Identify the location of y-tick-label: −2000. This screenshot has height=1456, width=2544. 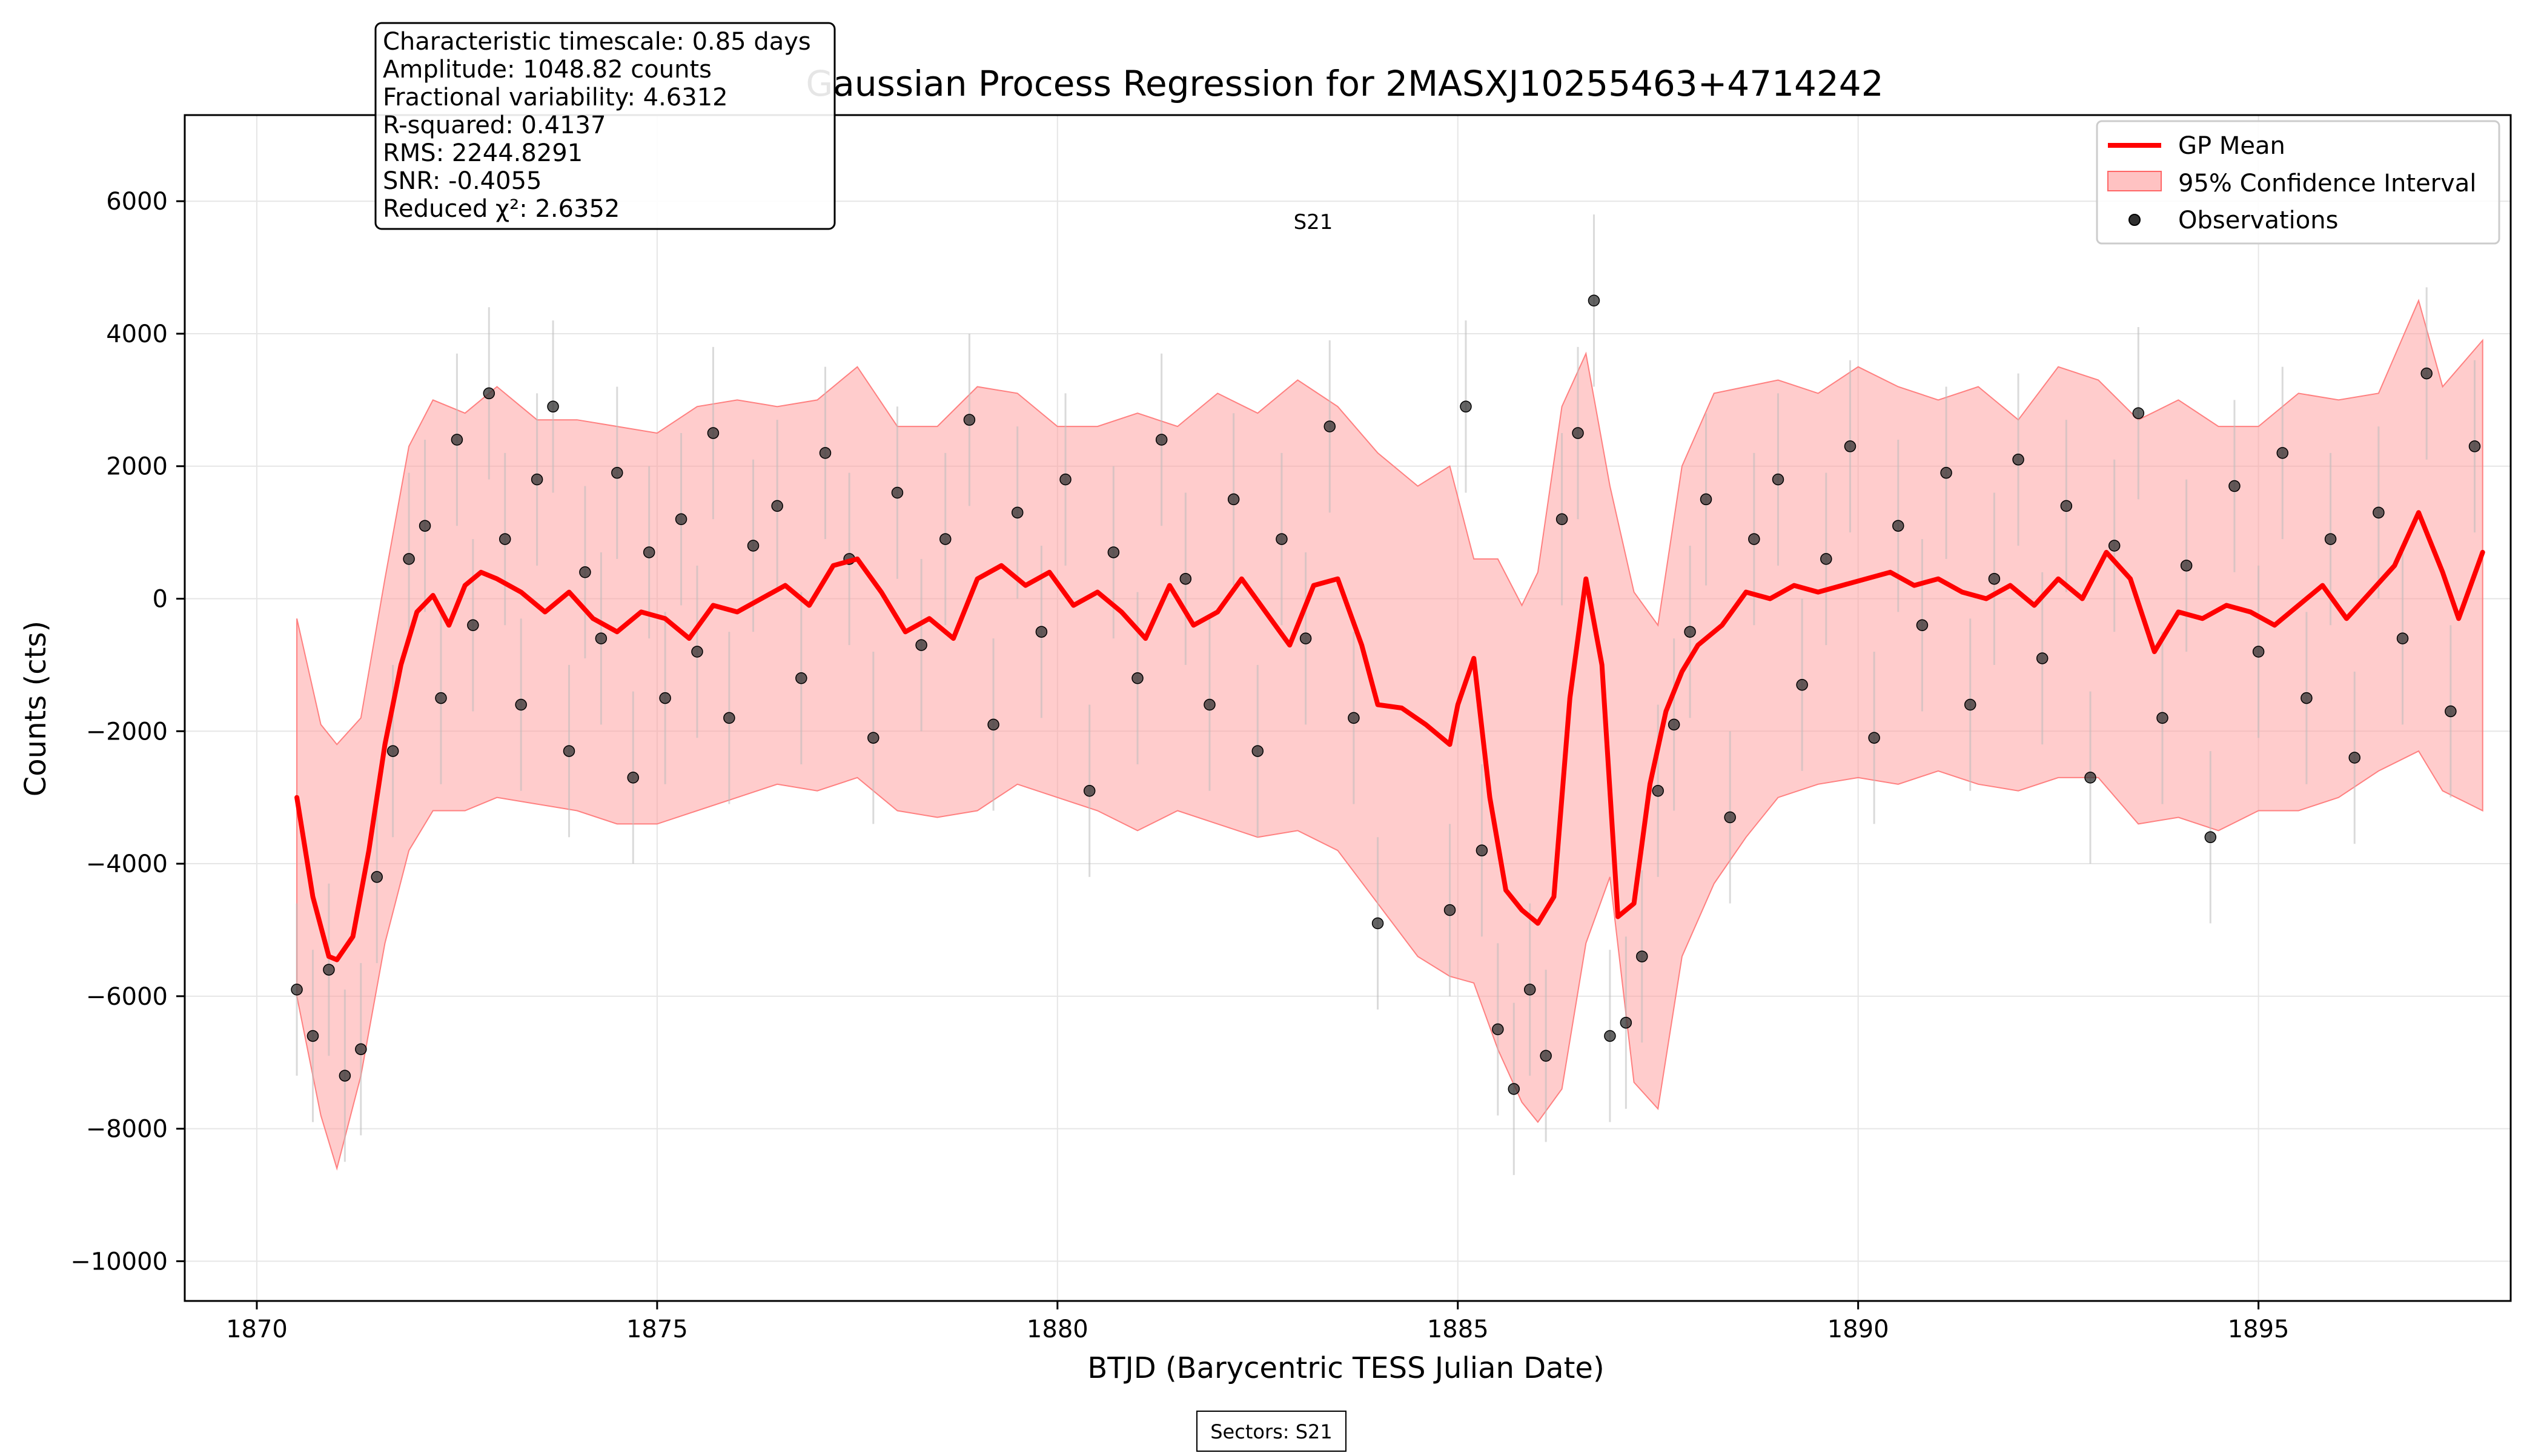
(127, 732).